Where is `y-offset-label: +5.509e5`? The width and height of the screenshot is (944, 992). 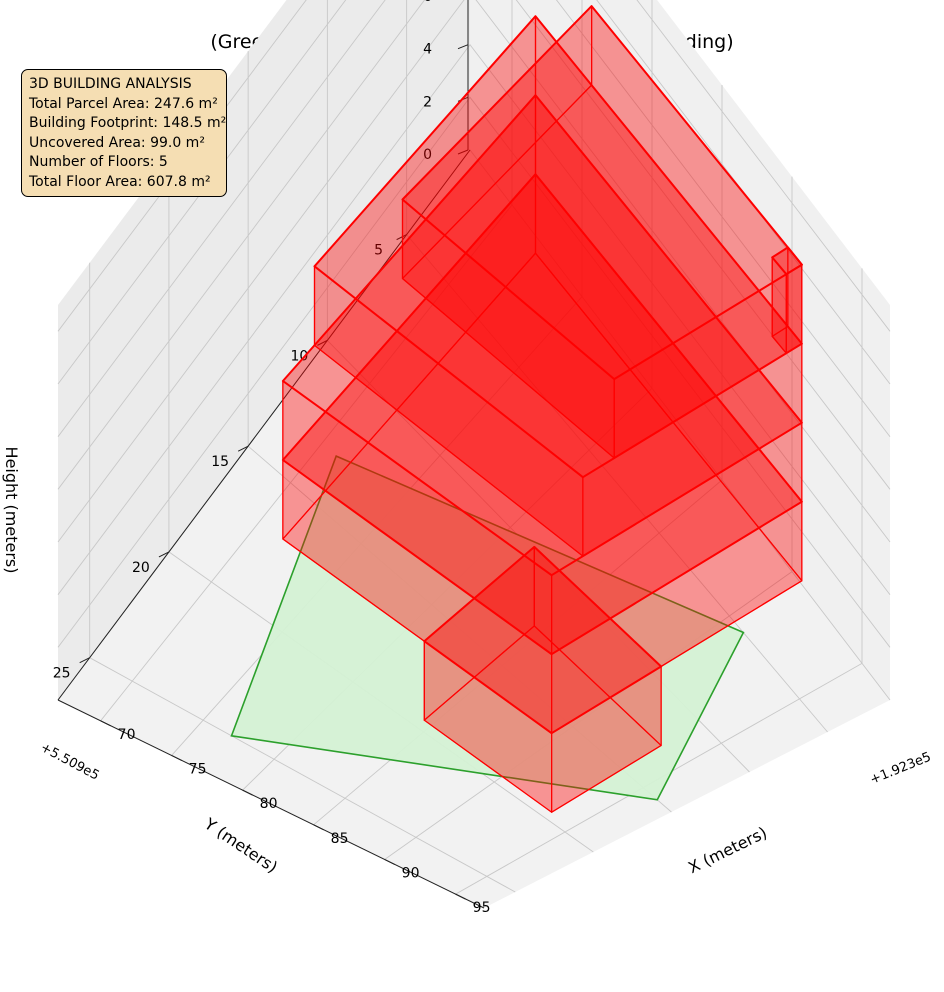
y-offset-label: +5.509e5 is located at coordinates (70, 761).